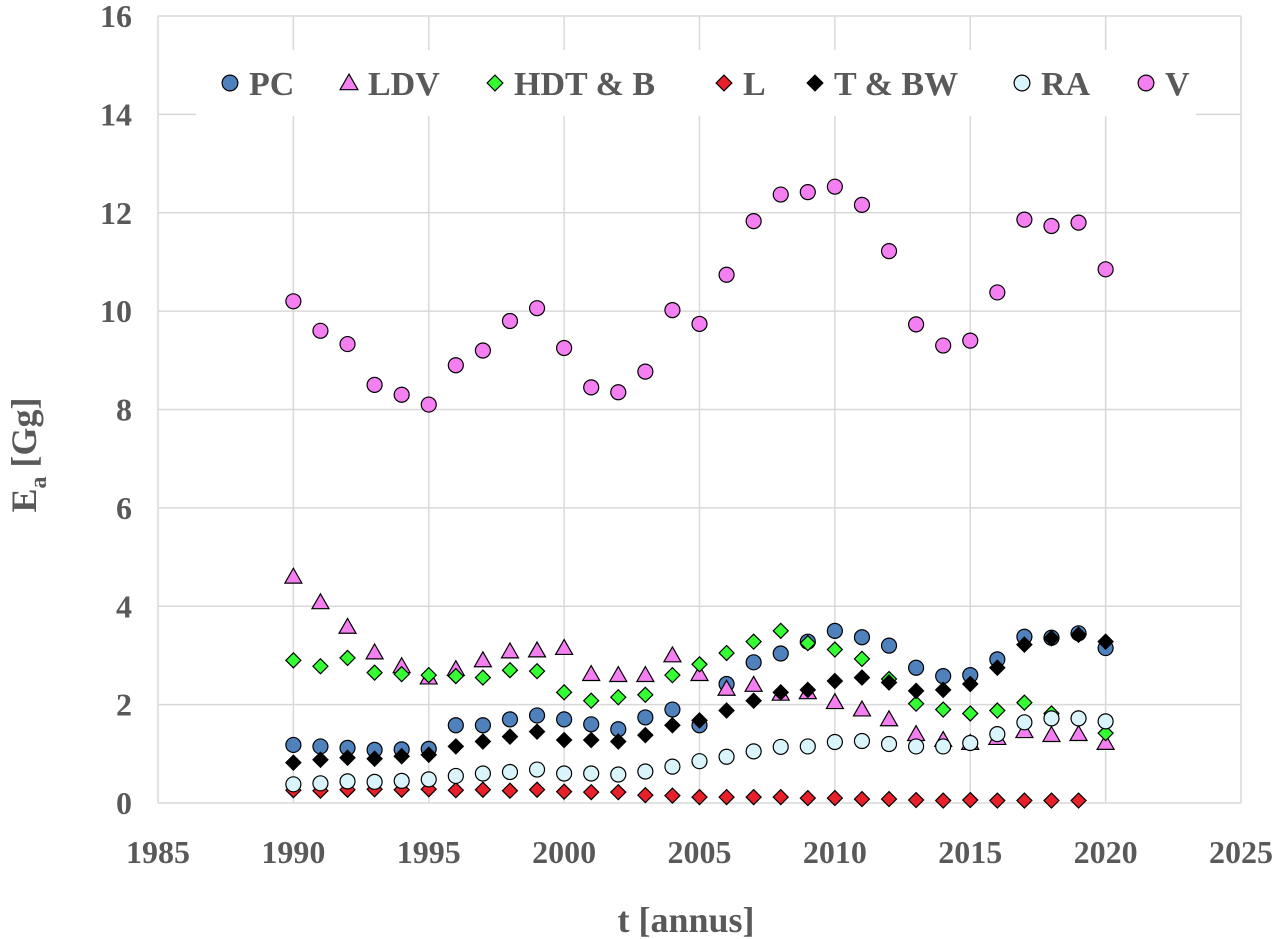  I want to click on legend-item: V, so click(1163, 84).